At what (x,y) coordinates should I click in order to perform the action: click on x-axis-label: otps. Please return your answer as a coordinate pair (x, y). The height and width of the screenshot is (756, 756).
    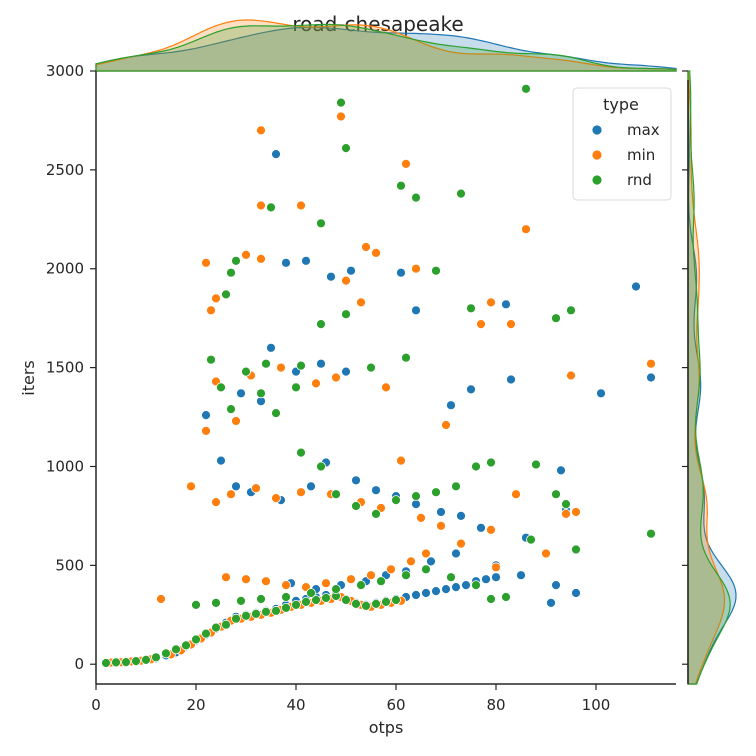
    Looking at the image, I should click on (386, 727).